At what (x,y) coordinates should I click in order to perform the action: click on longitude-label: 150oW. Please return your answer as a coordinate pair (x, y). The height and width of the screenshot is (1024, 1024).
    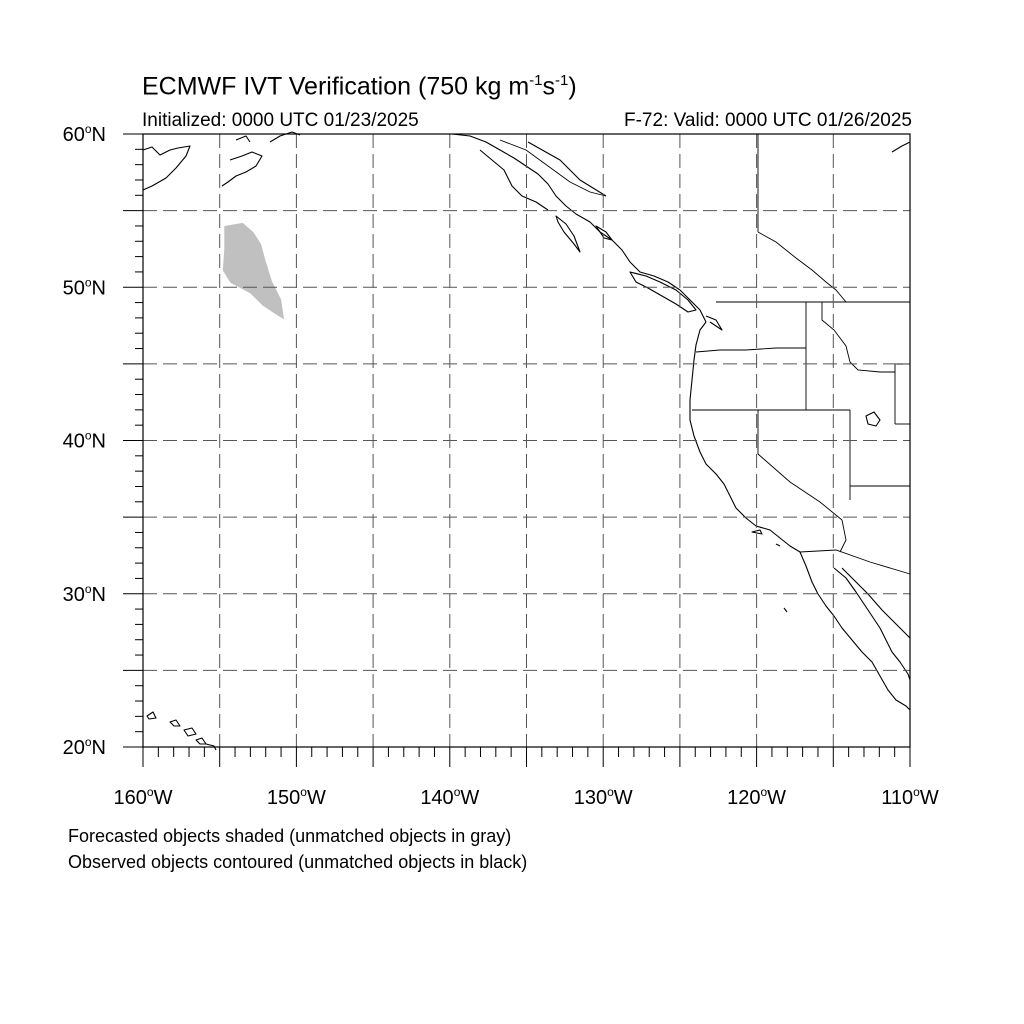
    Looking at the image, I should click on (296, 797).